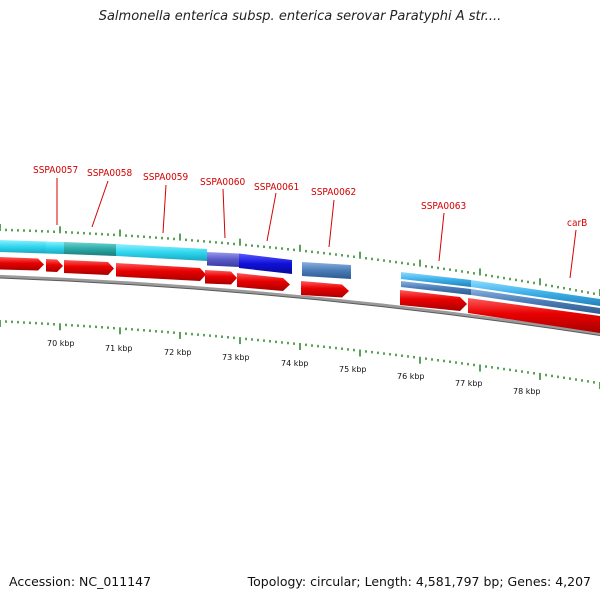 This screenshot has width=600, height=600. I want to click on feature-track, so click(300, 277).